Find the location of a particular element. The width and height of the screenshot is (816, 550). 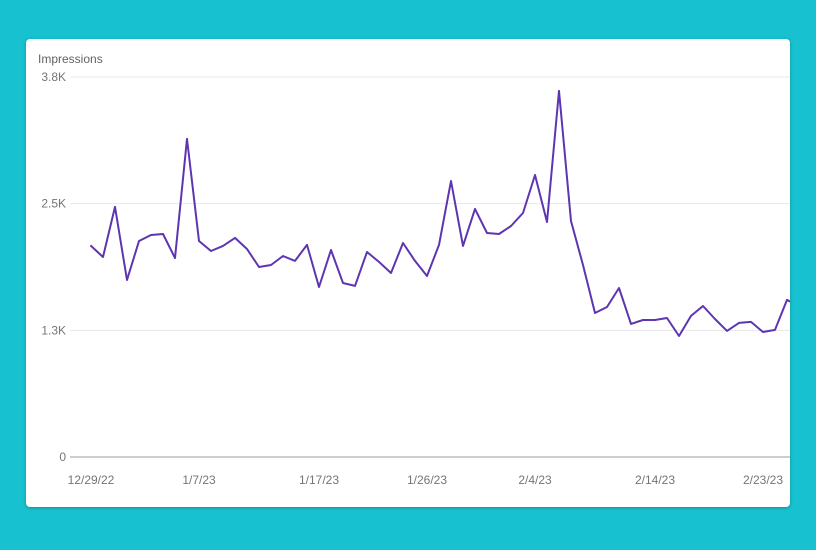

x-tick-label: 1/7/23 is located at coordinates (199, 480).